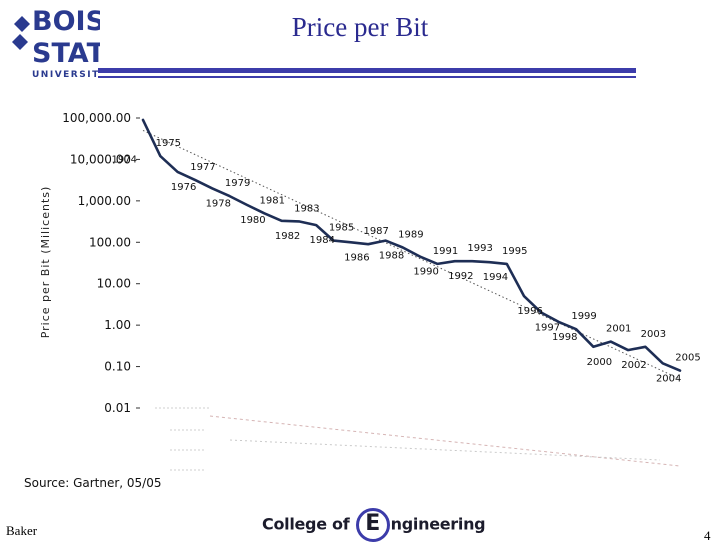 The height and width of the screenshot is (544, 720). What do you see at coordinates (100, 159) in the screenshot?
I see `y-tick-label: 10,000.00` at bounding box center [100, 159].